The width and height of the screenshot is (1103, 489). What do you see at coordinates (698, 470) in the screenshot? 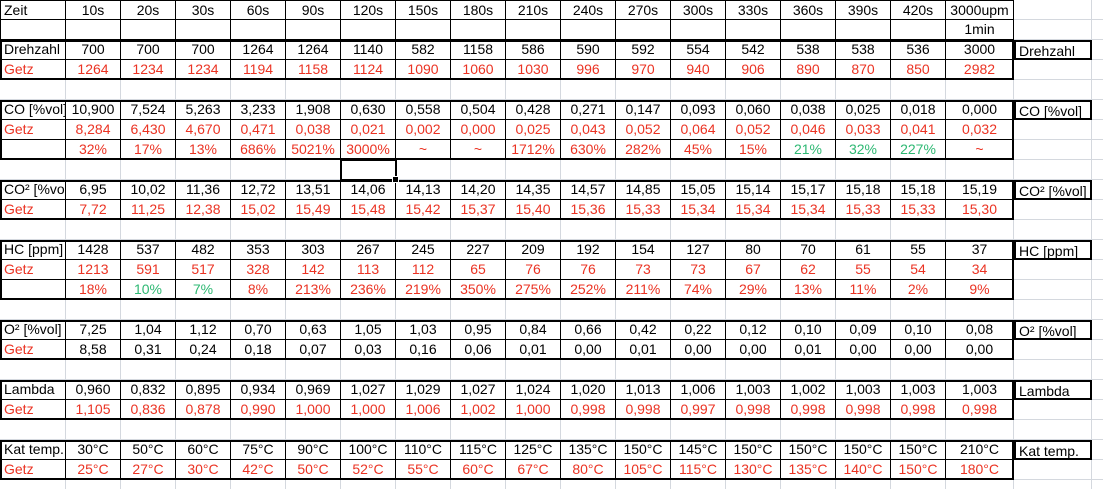
I see `data-cell: 115°C` at bounding box center [698, 470].